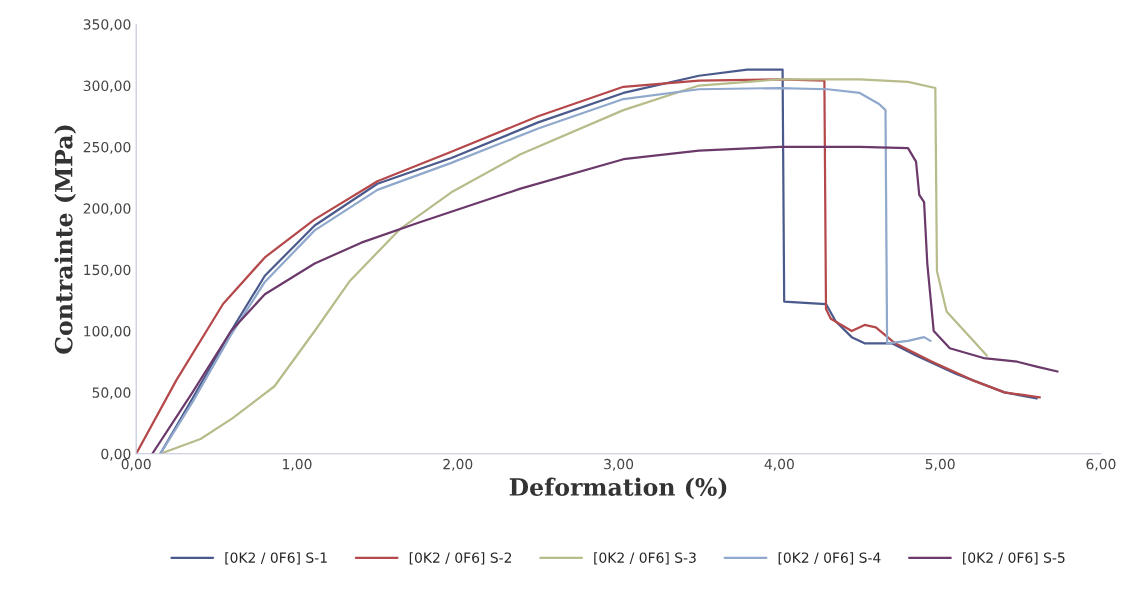 The image size is (1135, 605). What do you see at coordinates (940, 464) in the screenshot?
I see `x-tick-label: 5,00` at bounding box center [940, 464].